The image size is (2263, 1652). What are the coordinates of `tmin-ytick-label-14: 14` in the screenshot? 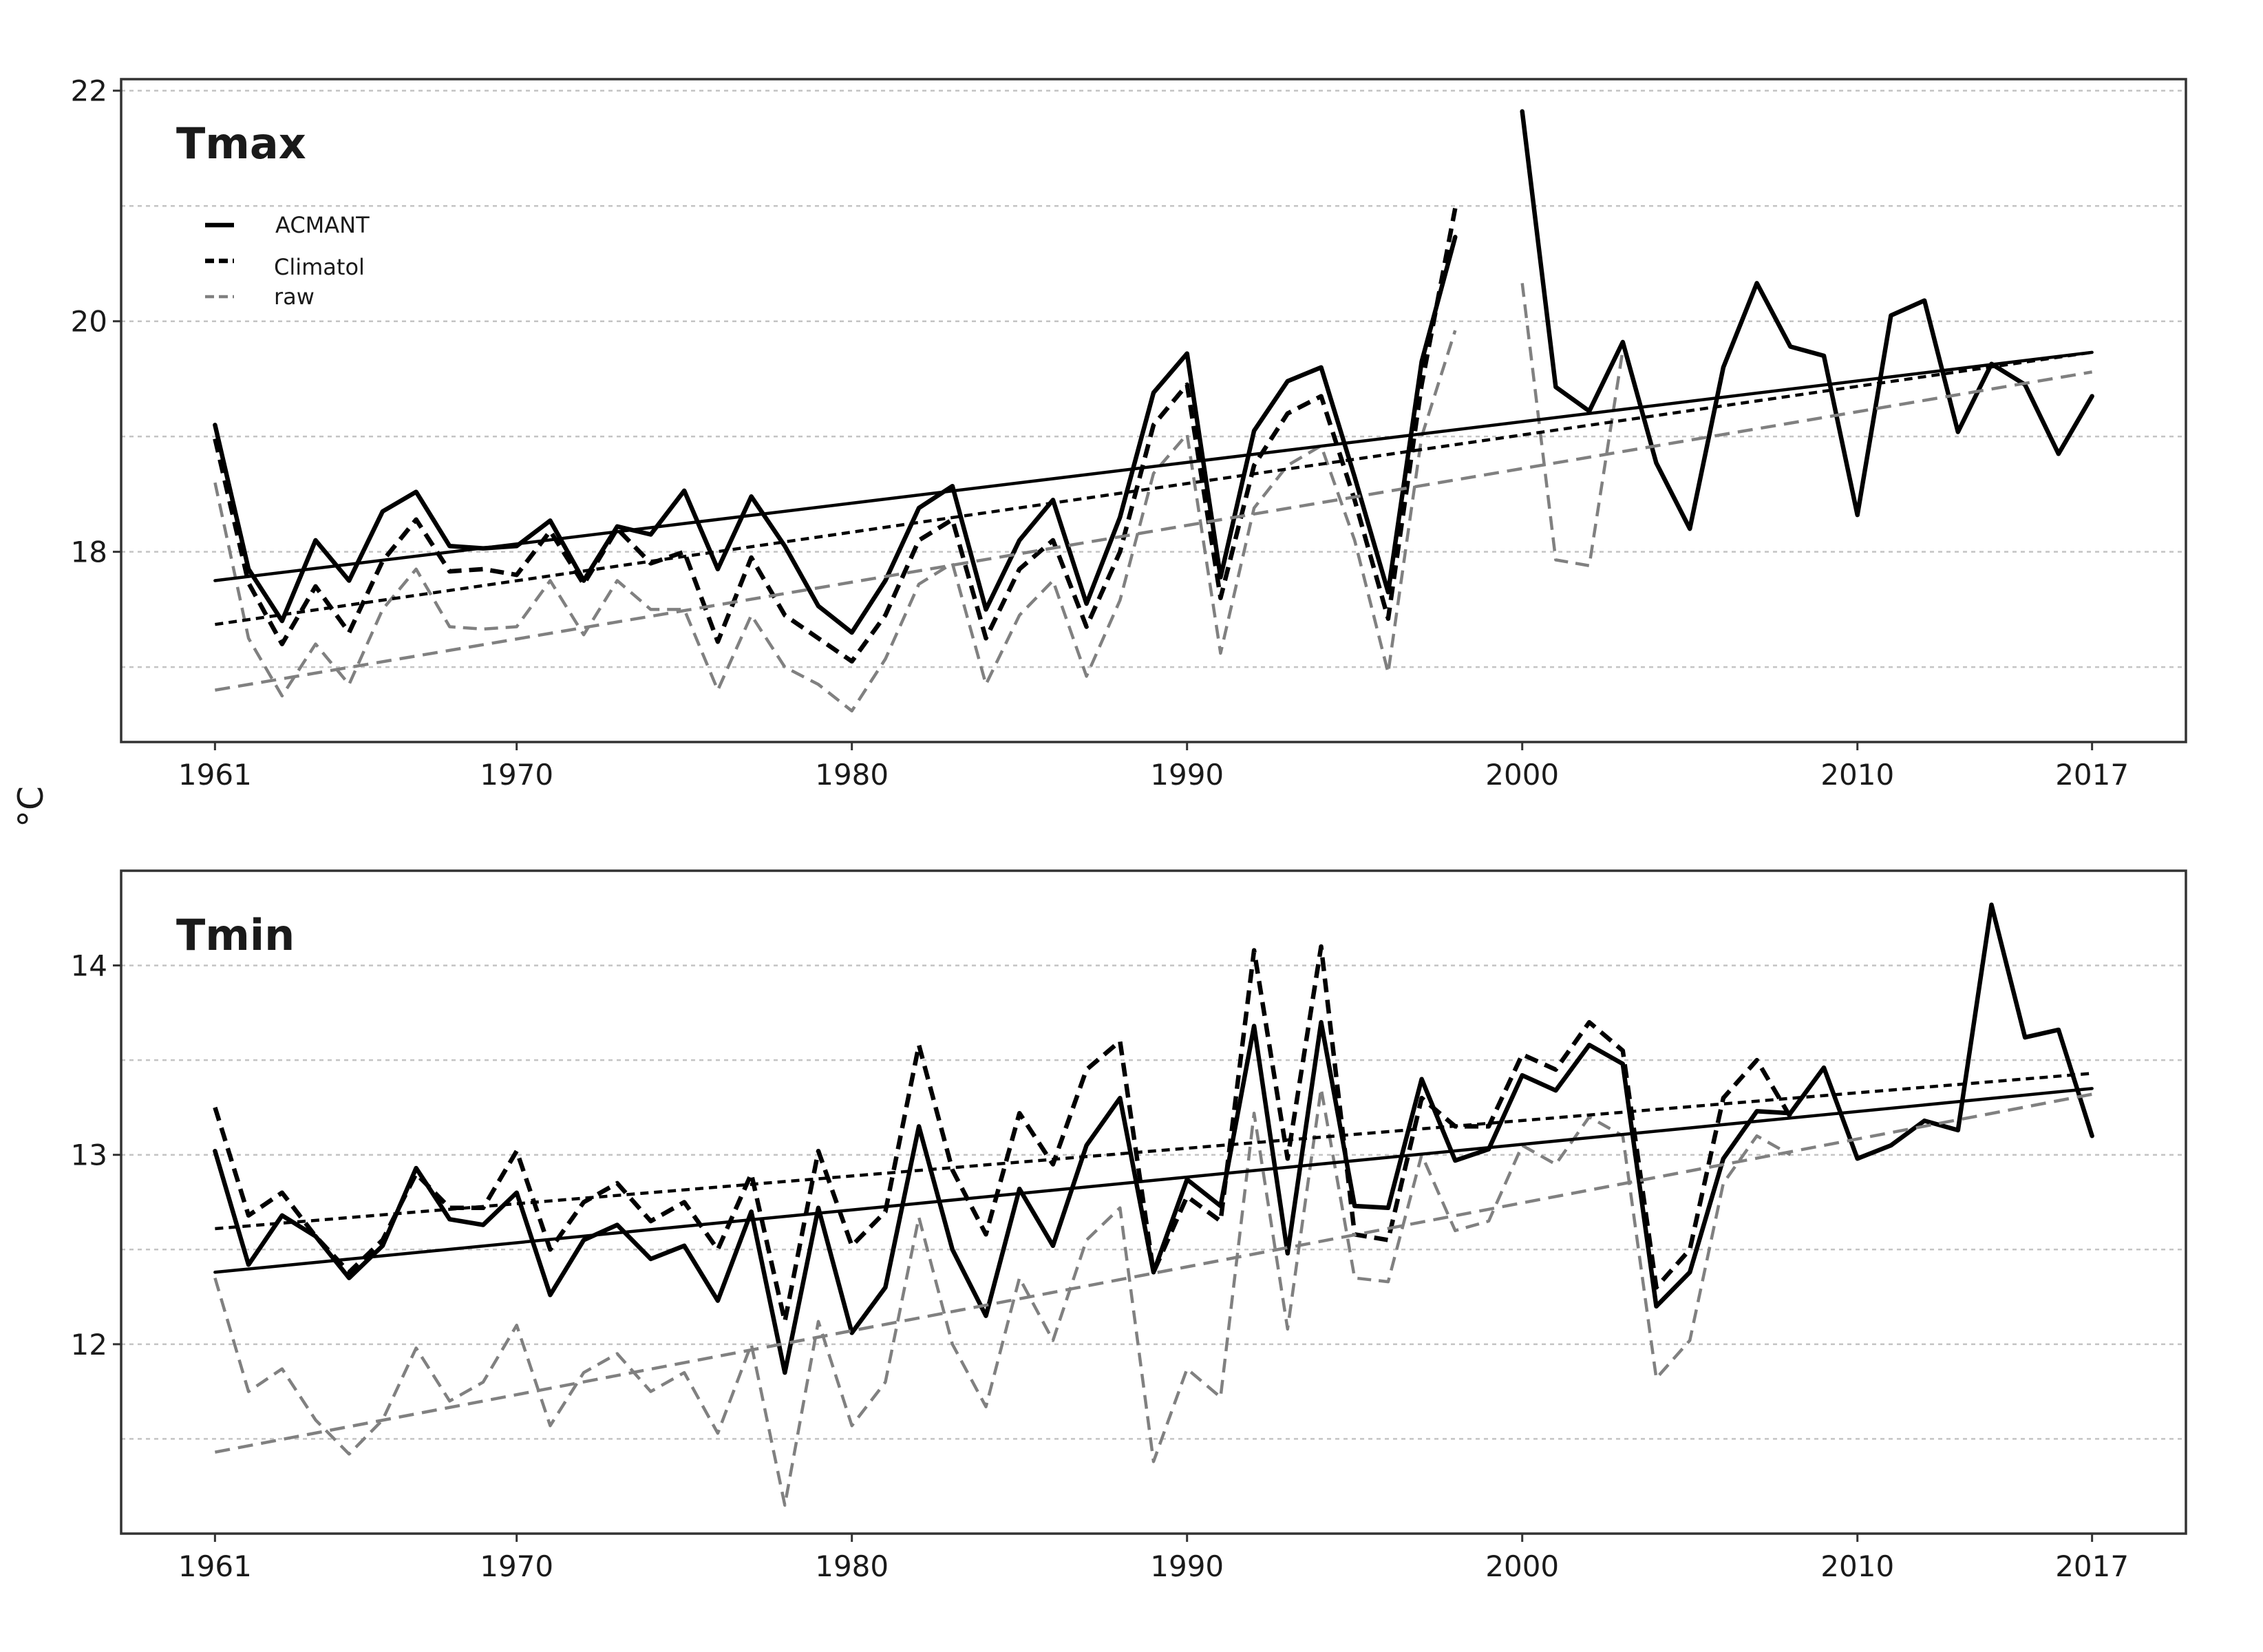 It's located at (89, 966).